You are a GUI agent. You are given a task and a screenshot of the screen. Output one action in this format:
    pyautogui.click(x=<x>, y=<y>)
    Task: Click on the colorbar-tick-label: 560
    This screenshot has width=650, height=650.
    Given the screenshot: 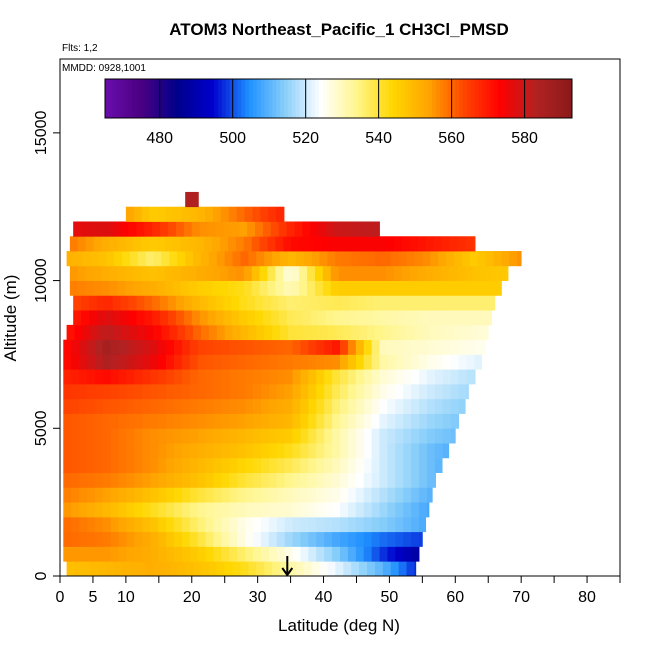 What is the action you would take?
    pyautogui.click(x=451, y=138)
    